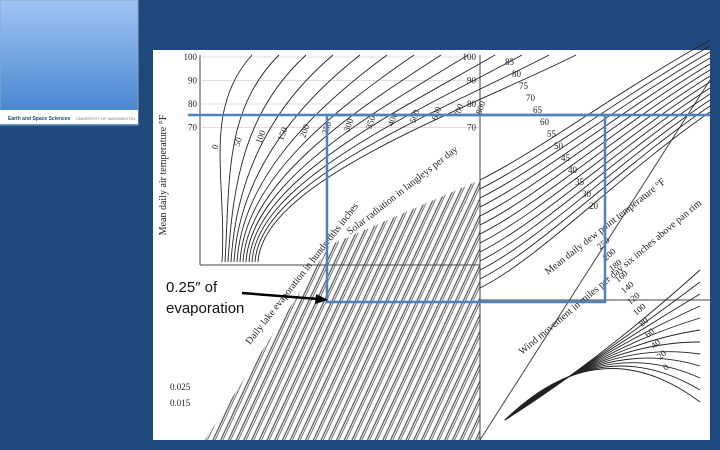 The height and width of the screenshot is (450, 720). Describe the element at coordinates (193, 81) in the screenshot. I see `left-tick-label: 90` at that location.